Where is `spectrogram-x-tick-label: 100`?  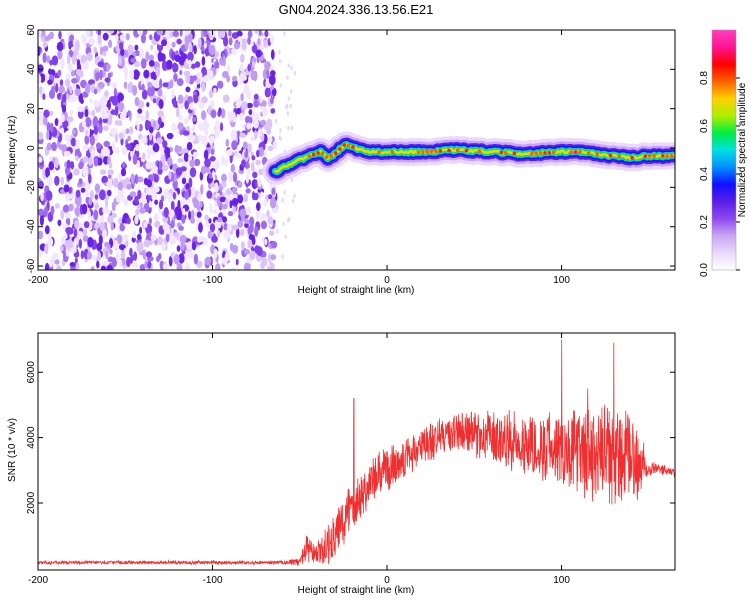
spectrogram-x-tick-label: 100 is located at coordinates (561, 280).